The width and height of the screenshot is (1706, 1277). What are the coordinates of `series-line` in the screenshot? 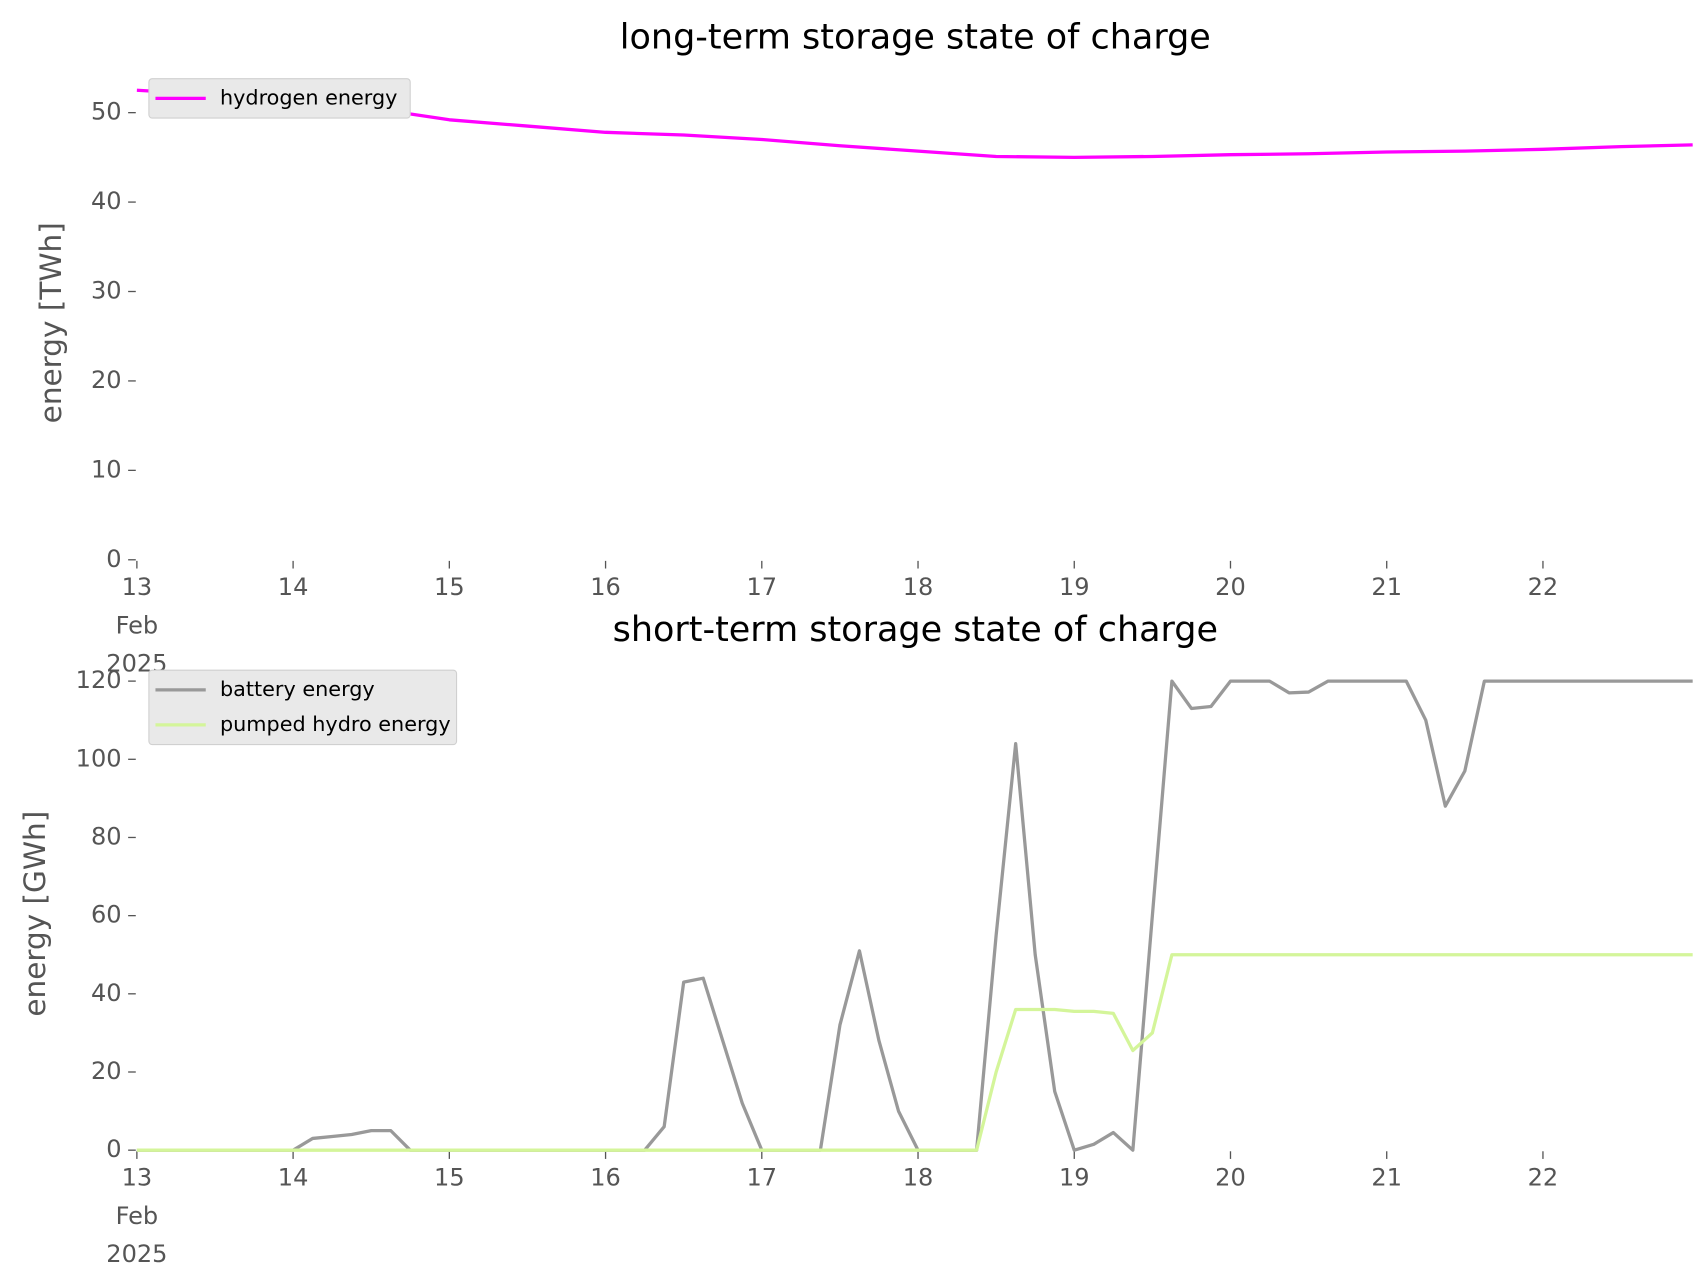 It's located at (914, 1052).